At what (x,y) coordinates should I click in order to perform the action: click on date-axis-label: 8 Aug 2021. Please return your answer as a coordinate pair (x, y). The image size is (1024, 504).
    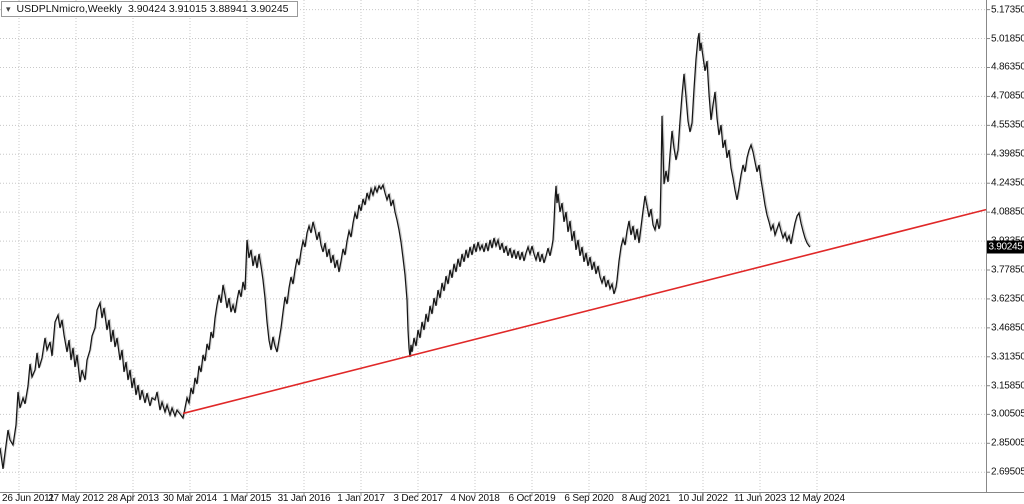
    Looking at the image, I should click on (646, 498).